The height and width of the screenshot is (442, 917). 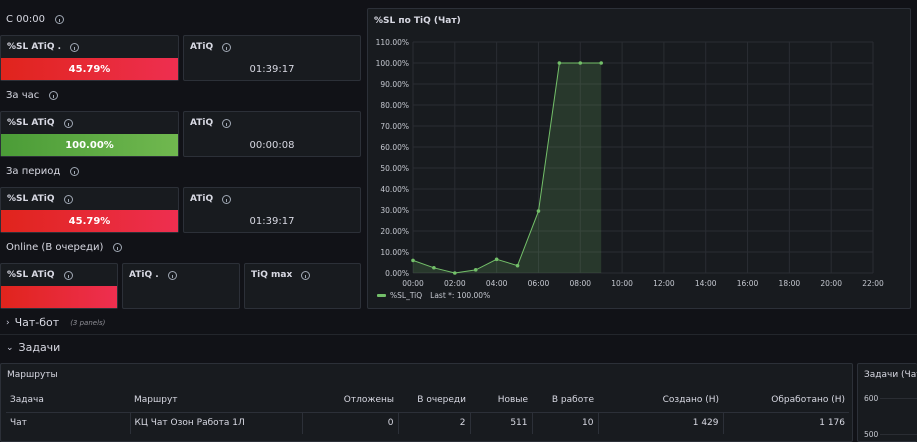 What do you see at coordinates (497, 283) in the screenshot?
I see `x-tick-label: 04:00` at bounding box center [497, 283].